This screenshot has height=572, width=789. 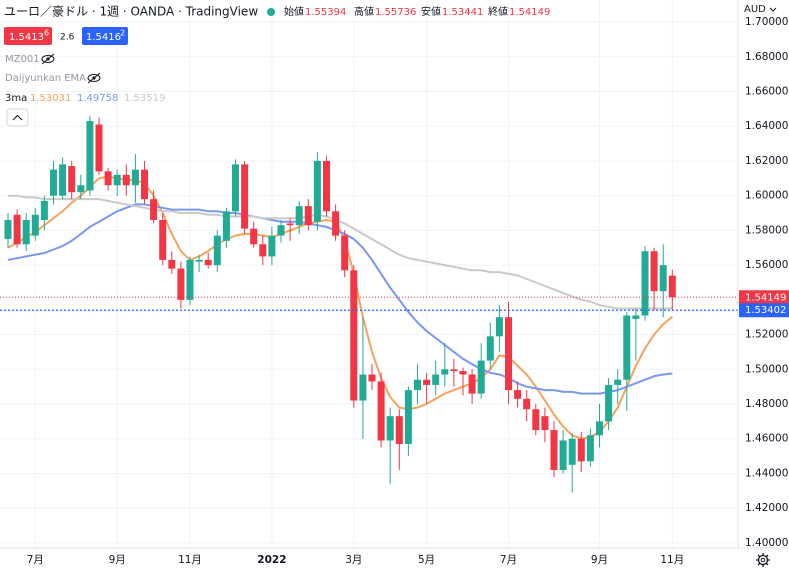 What do you see at coordinates (765, 297) in the screenshot?
I see `last-price-label: 1.54149` at bounding box center [765, 297].